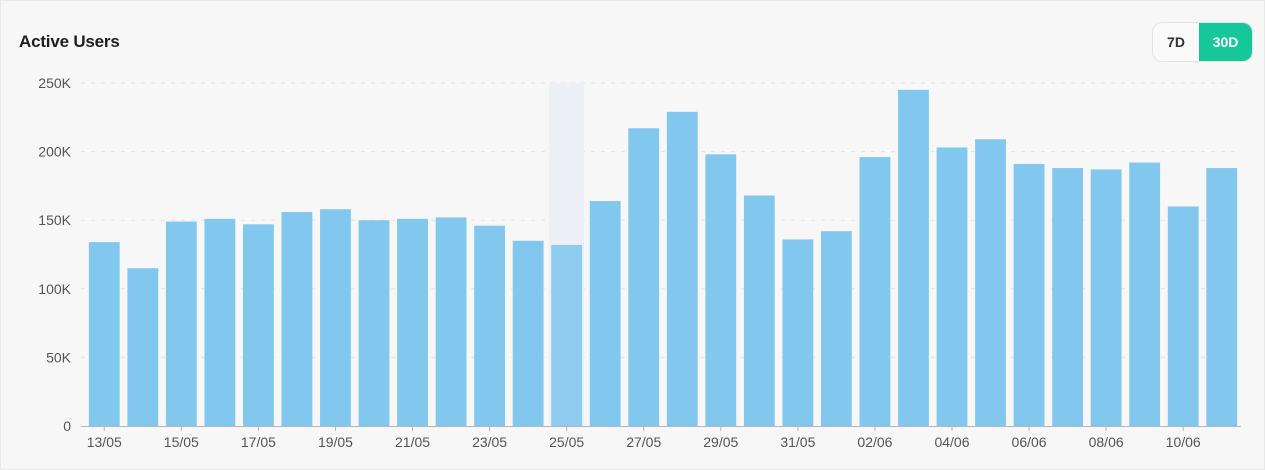  What do you see at coordinates (1106, 442) in the screenshot?
I see `x-tick-label: 08/06` at bounding box center [1106, 442].